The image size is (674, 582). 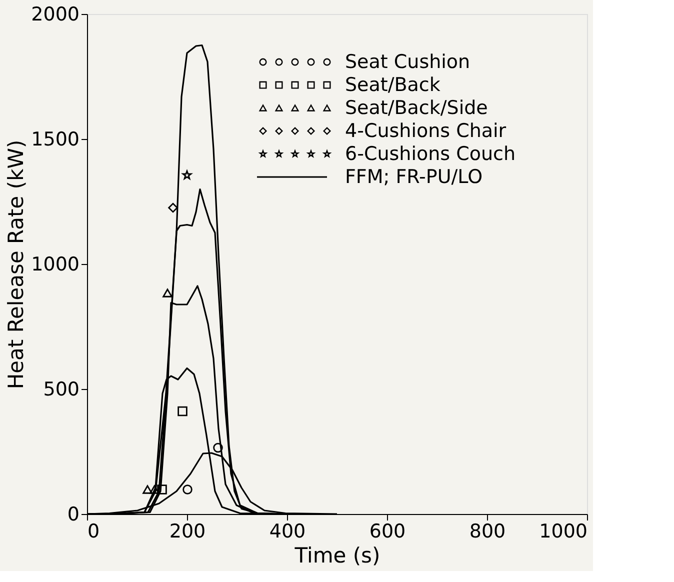 What do you see at coordinates (94, 531) in the screenshot?
I see `x-tick-label: 0` at bounding box center [94, 531].